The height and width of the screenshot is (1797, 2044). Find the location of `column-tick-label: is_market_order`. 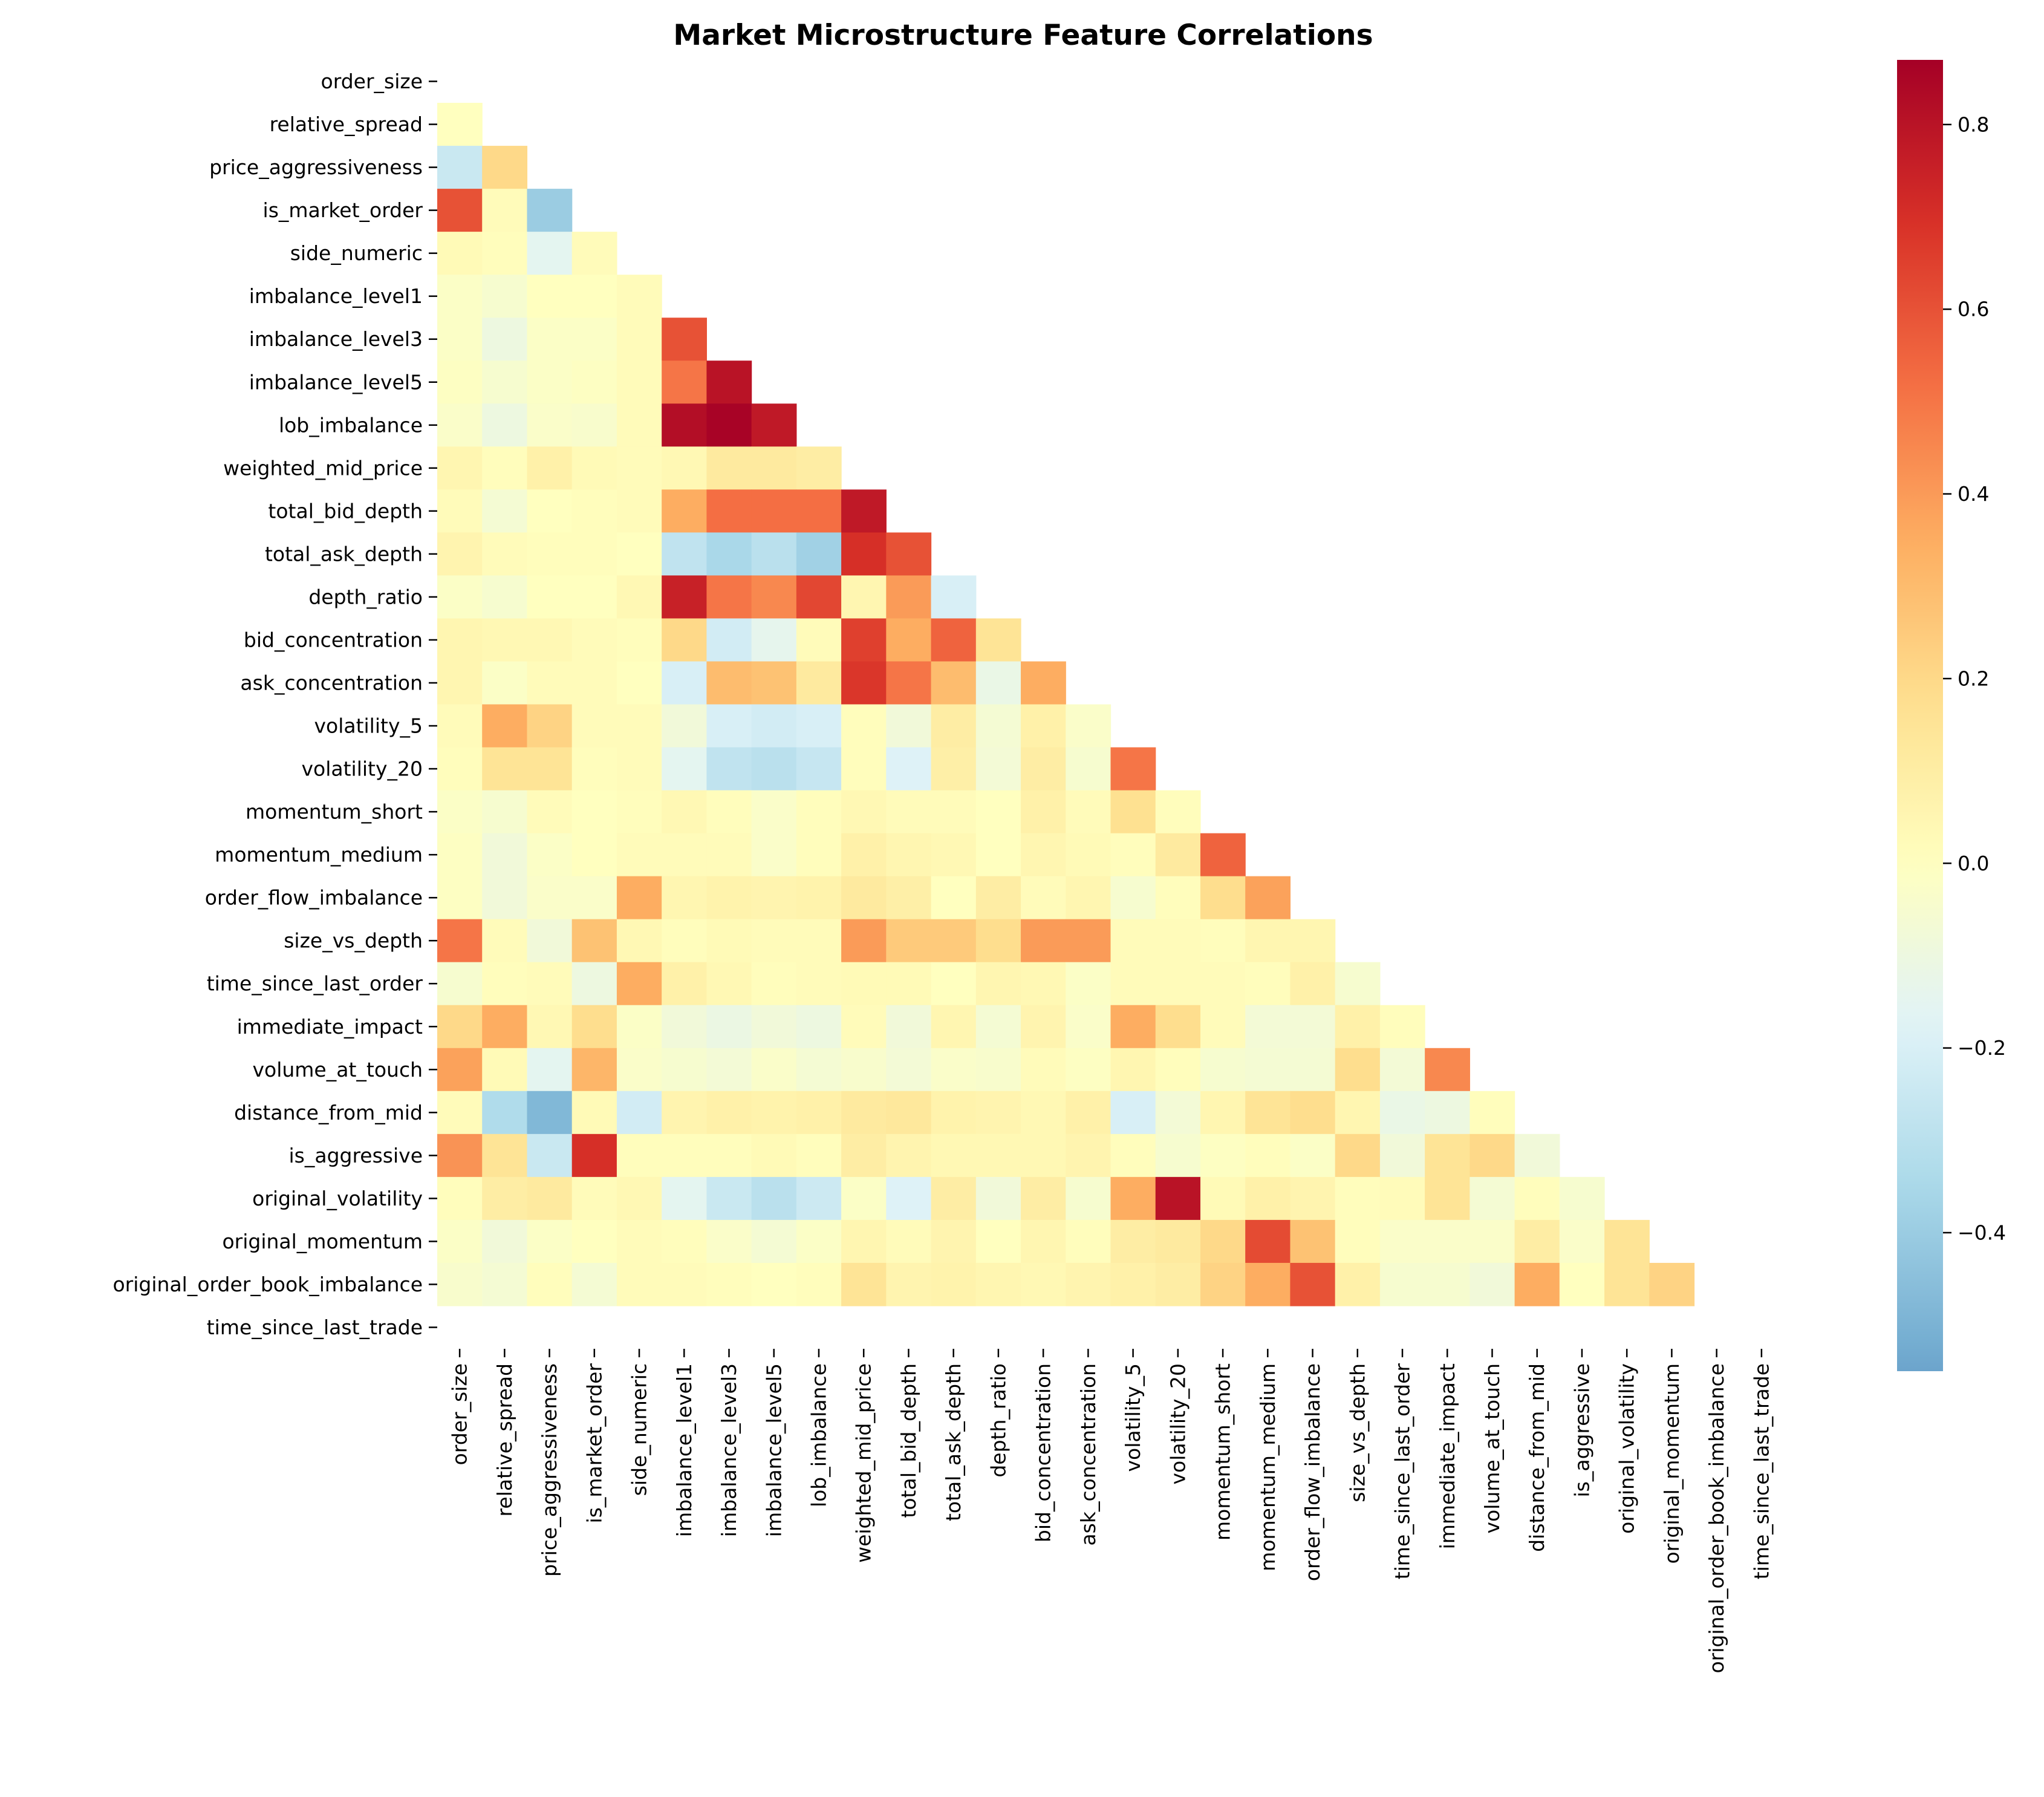

column-tick-label: is_market_order is located at coordinates (594, 1443).